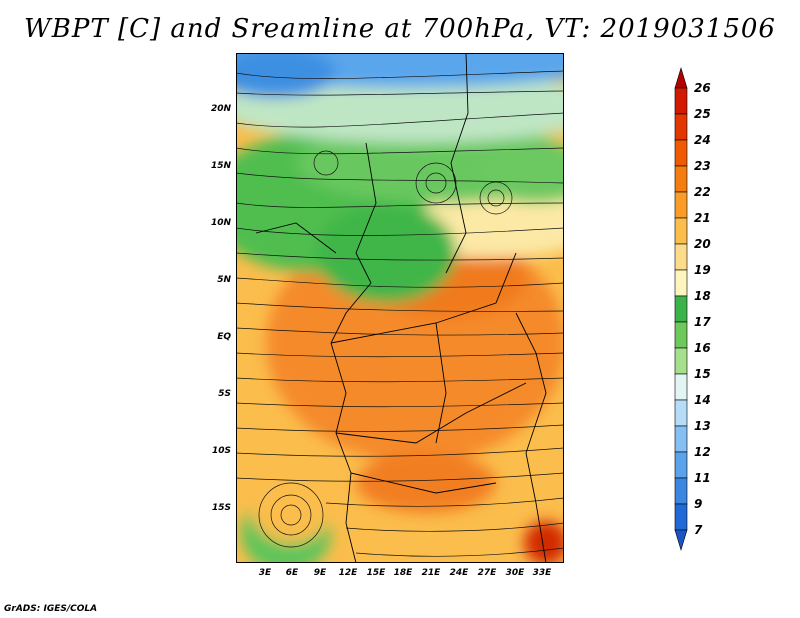 This screenshot has height=618, width=800. What do you see at coordinates (702, 244) in the screenshot?
I see `colorbar-label: 20` at bounding box center [702, 244].